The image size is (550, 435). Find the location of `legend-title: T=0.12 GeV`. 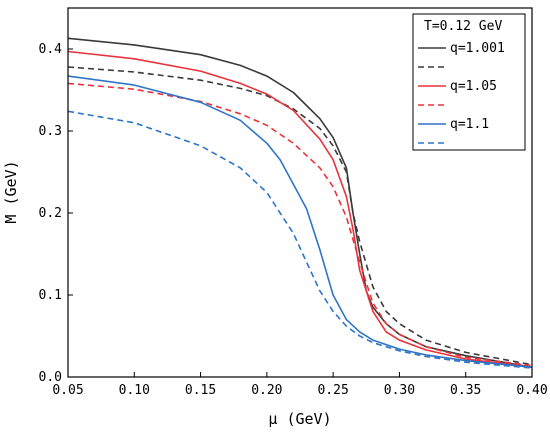

legend-title: T=0.12 GeV is located at coordinates (463, 26).